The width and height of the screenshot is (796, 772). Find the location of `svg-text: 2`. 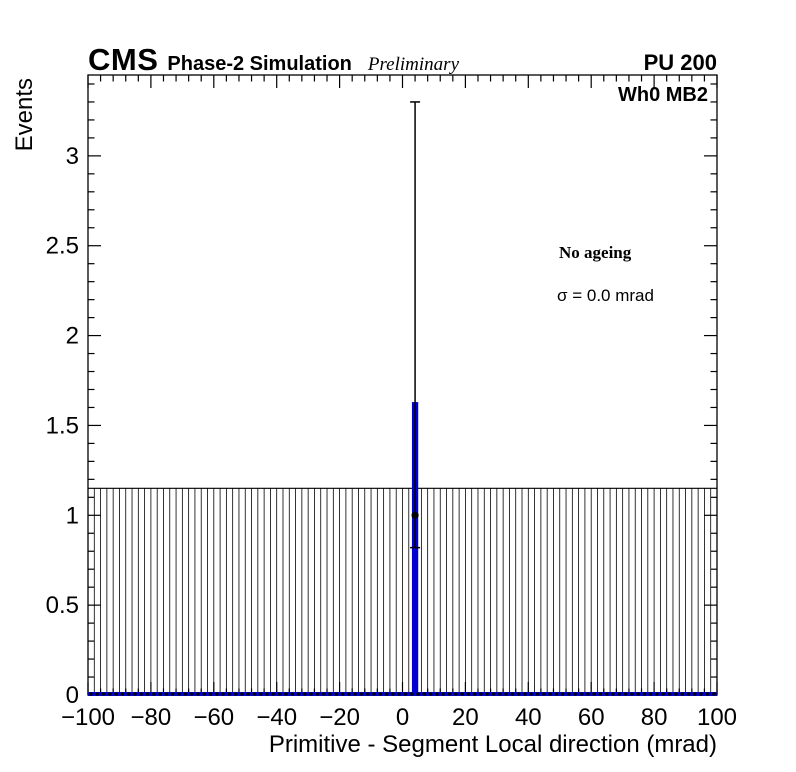

svg-text: 2 is located at coordinates (72, 336).